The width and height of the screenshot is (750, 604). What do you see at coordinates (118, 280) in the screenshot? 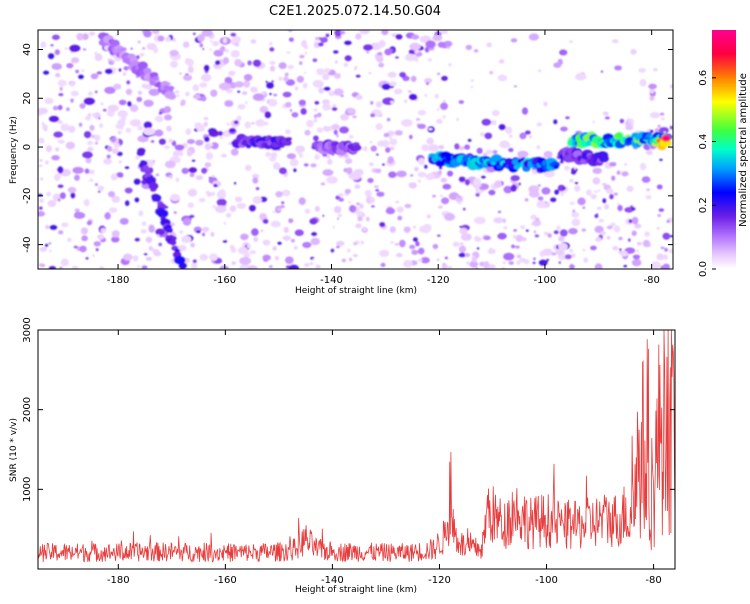
I see `x-tick-label: -180` at bounding box center [118, 280].